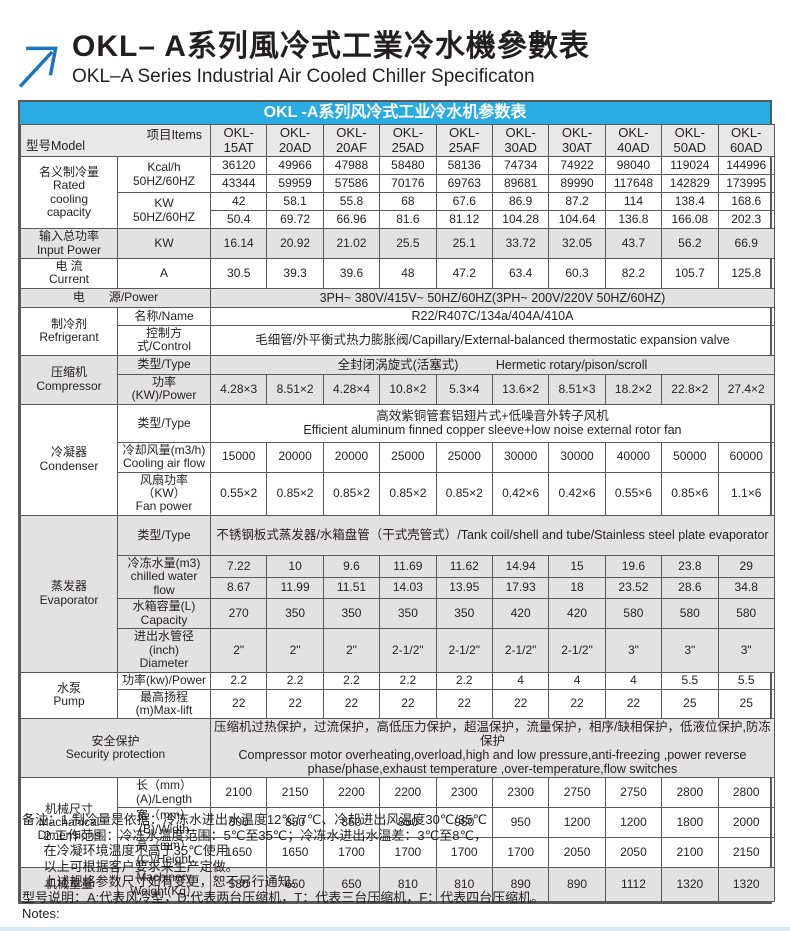  I want to click on value-cell: 22.8×2, so click(690, 389).